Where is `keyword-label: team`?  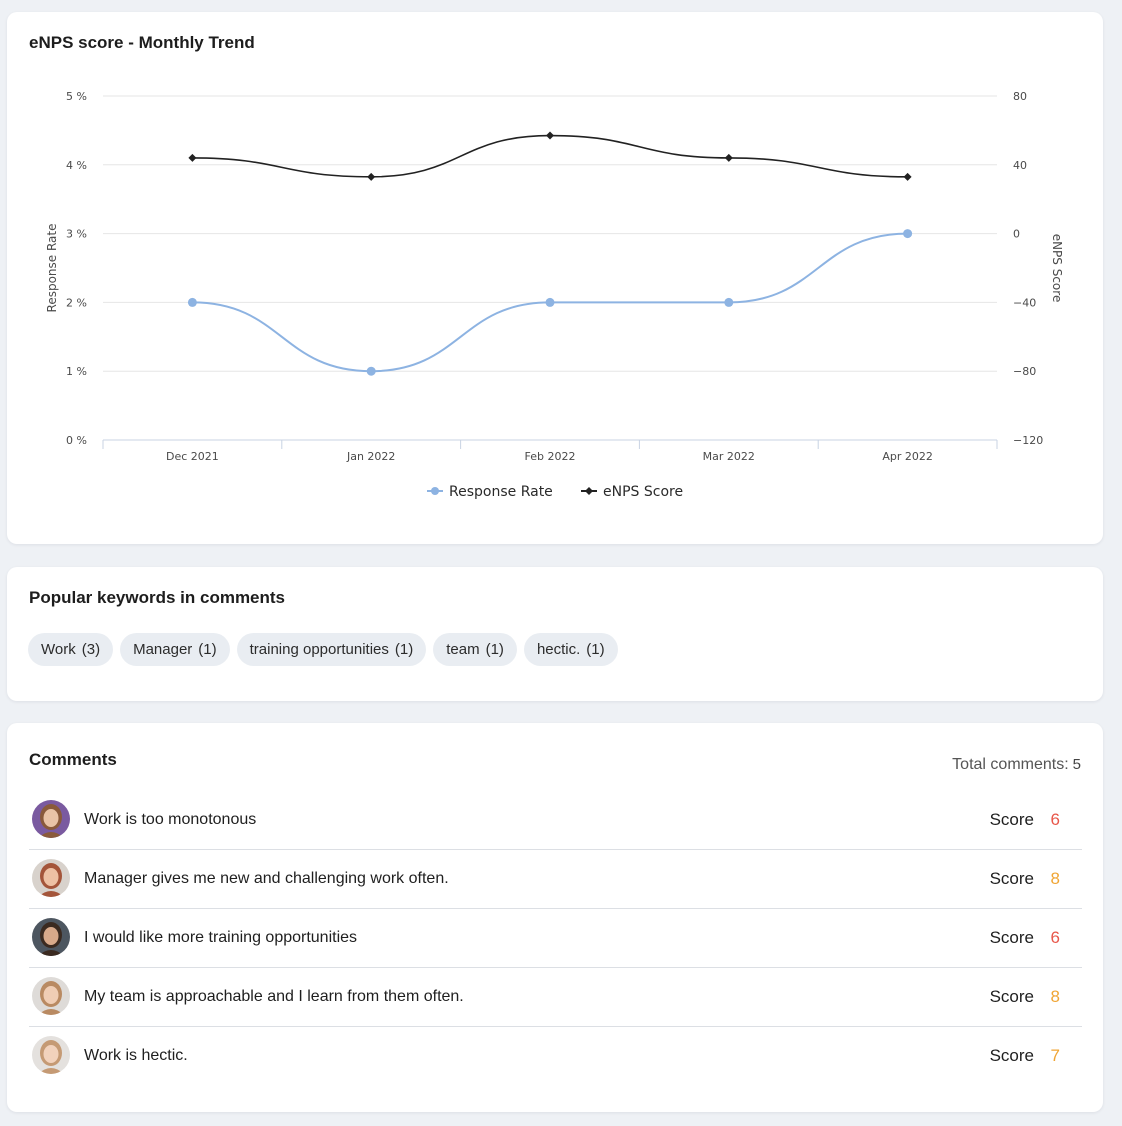 keyword-label: team is located at coordinates (463, 649).